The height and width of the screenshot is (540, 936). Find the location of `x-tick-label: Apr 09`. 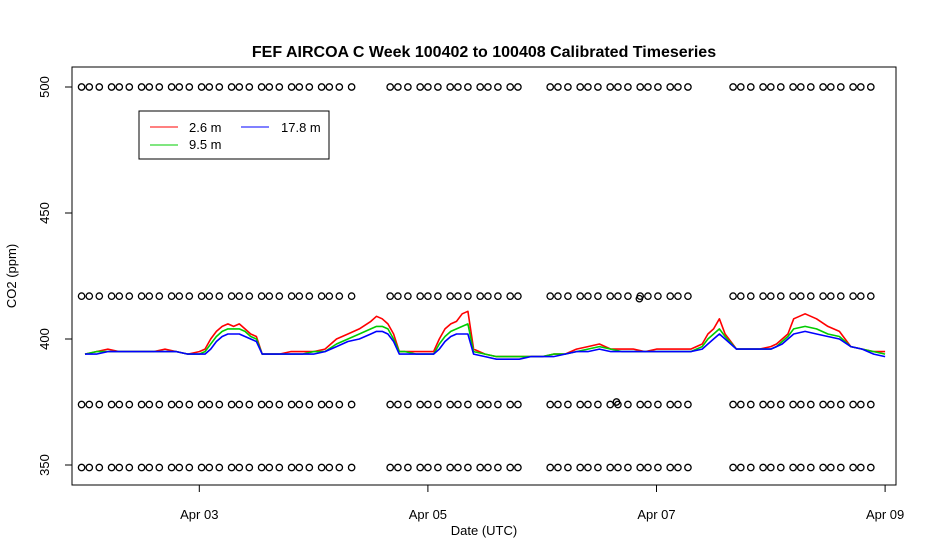

x-tick-label: Apr 09 is located at coordinates (885, 514).